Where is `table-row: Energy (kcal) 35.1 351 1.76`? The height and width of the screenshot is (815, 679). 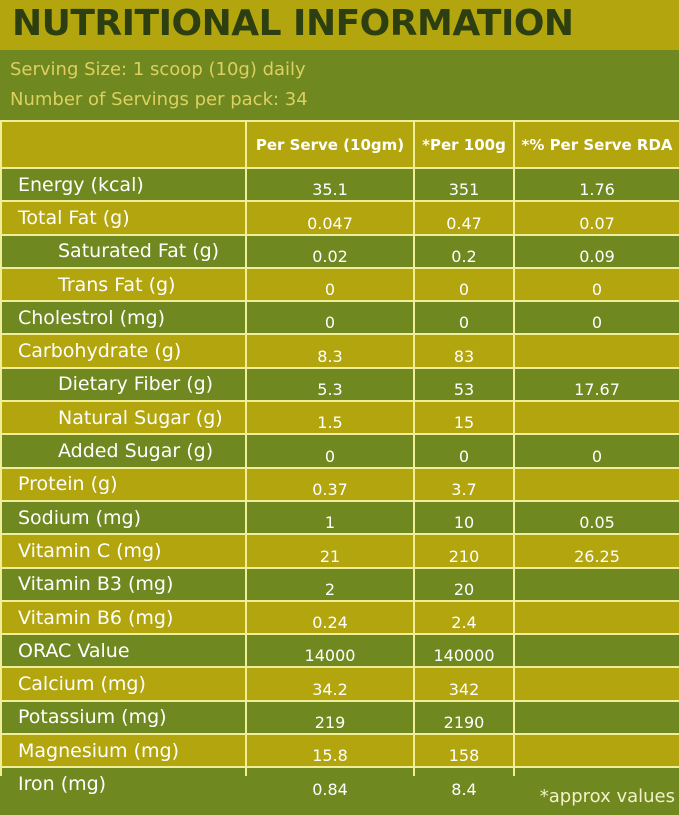
table-row: Energy (kcal) 35.1 351 1.76 is located at coordinates (340, 185).